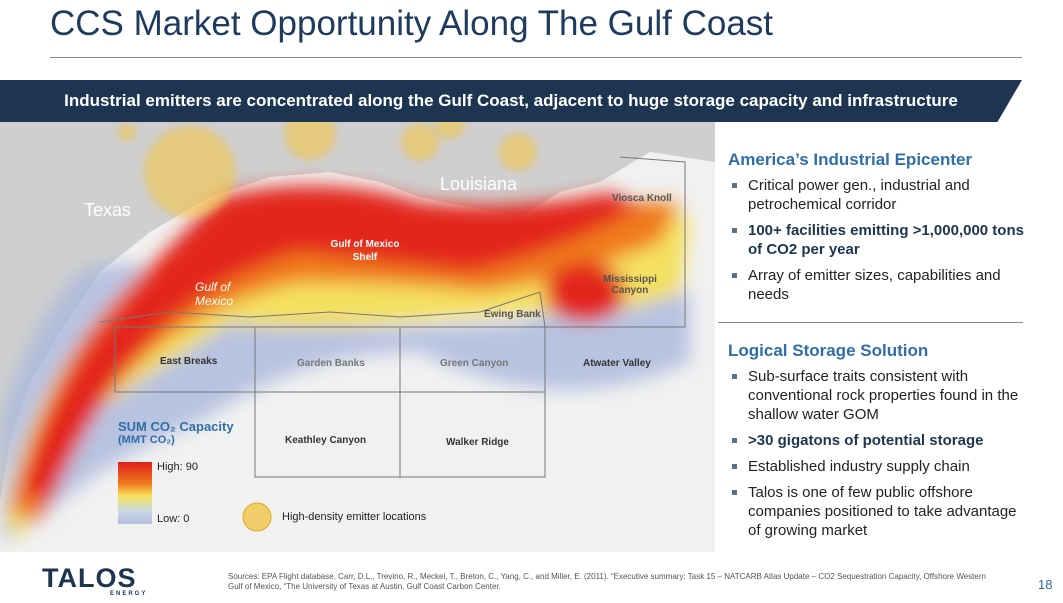 This screenshot has height=603, width=1063. What do you see at coordinates (617, 363) in the screenshot?
I see `map-label: Atwater Valley` at bounding box center [617, 363].